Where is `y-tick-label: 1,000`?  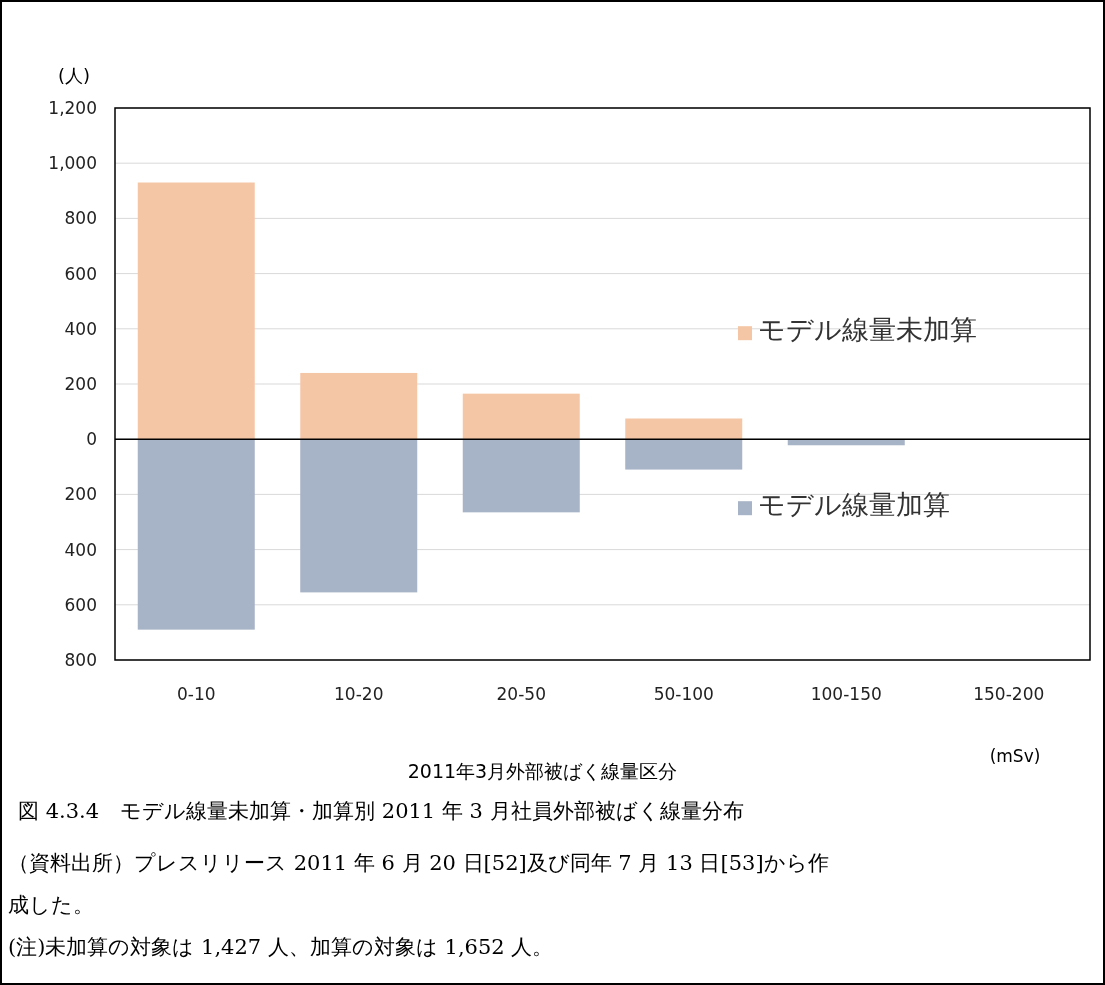
y-tick-label: 1,000 is located at coordinates (72, 163).